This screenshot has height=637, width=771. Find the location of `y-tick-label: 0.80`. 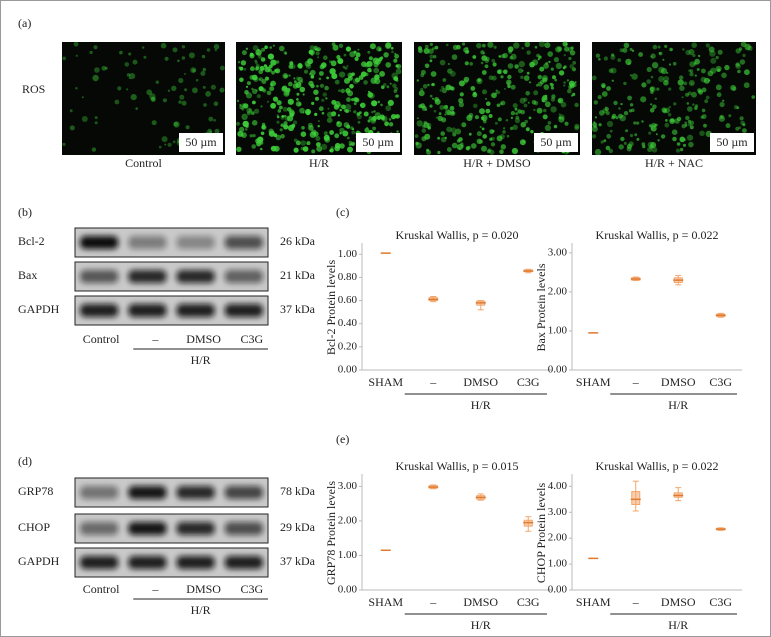

y-tick-label: 0.80 is located at coordinates (348, 277).